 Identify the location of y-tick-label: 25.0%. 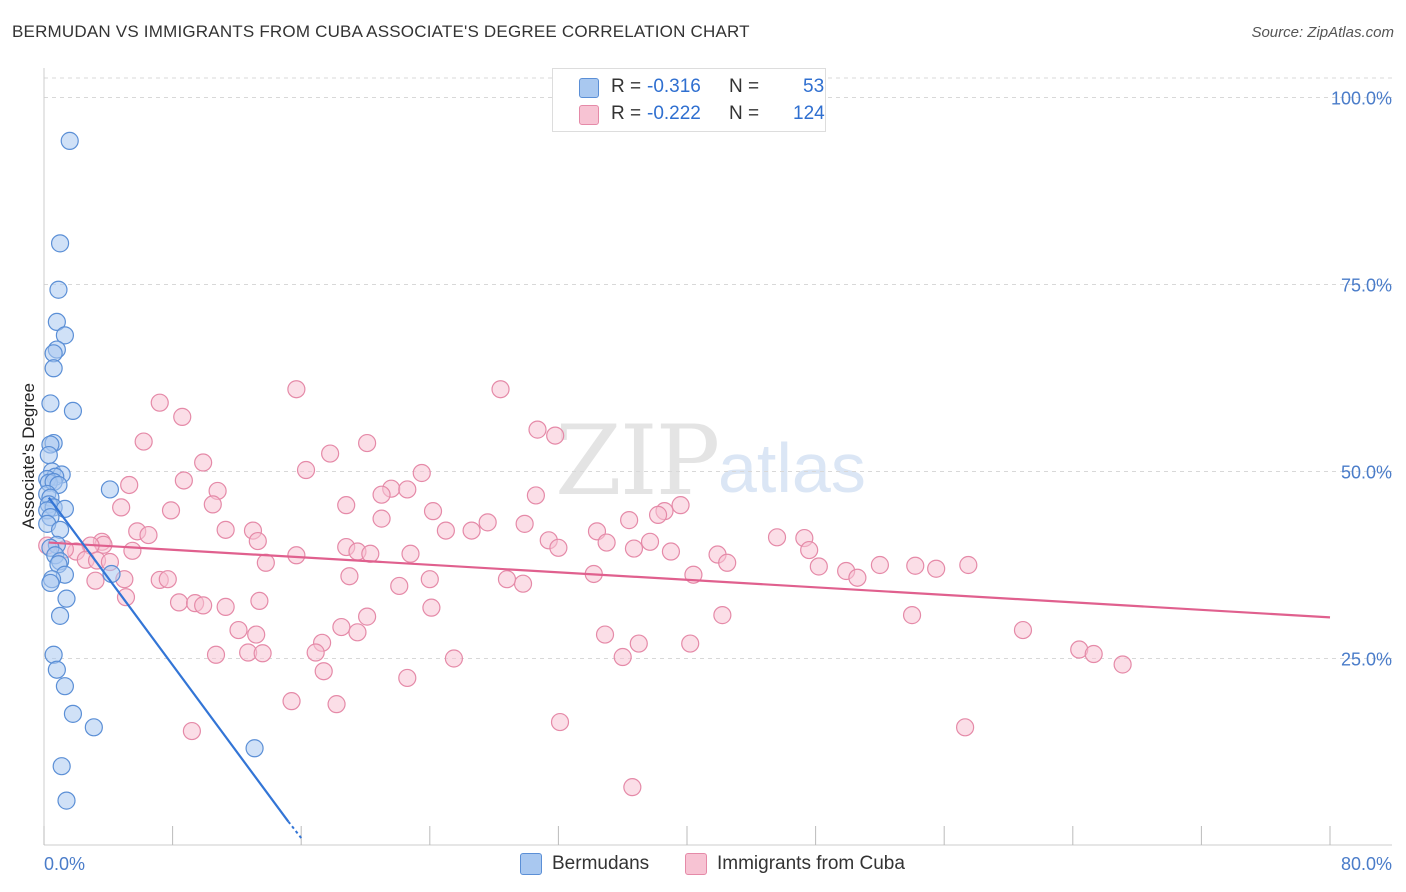
(1366, 660).